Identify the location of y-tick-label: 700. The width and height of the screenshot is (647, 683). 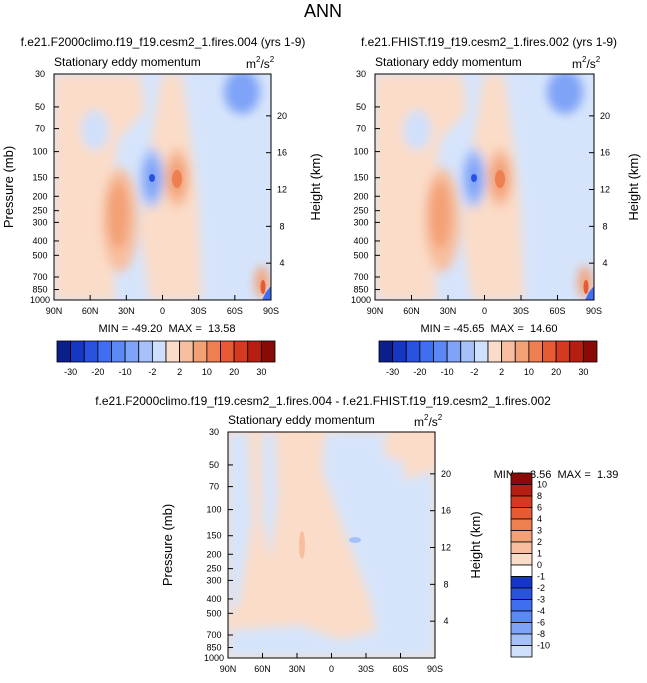
(213, 635).